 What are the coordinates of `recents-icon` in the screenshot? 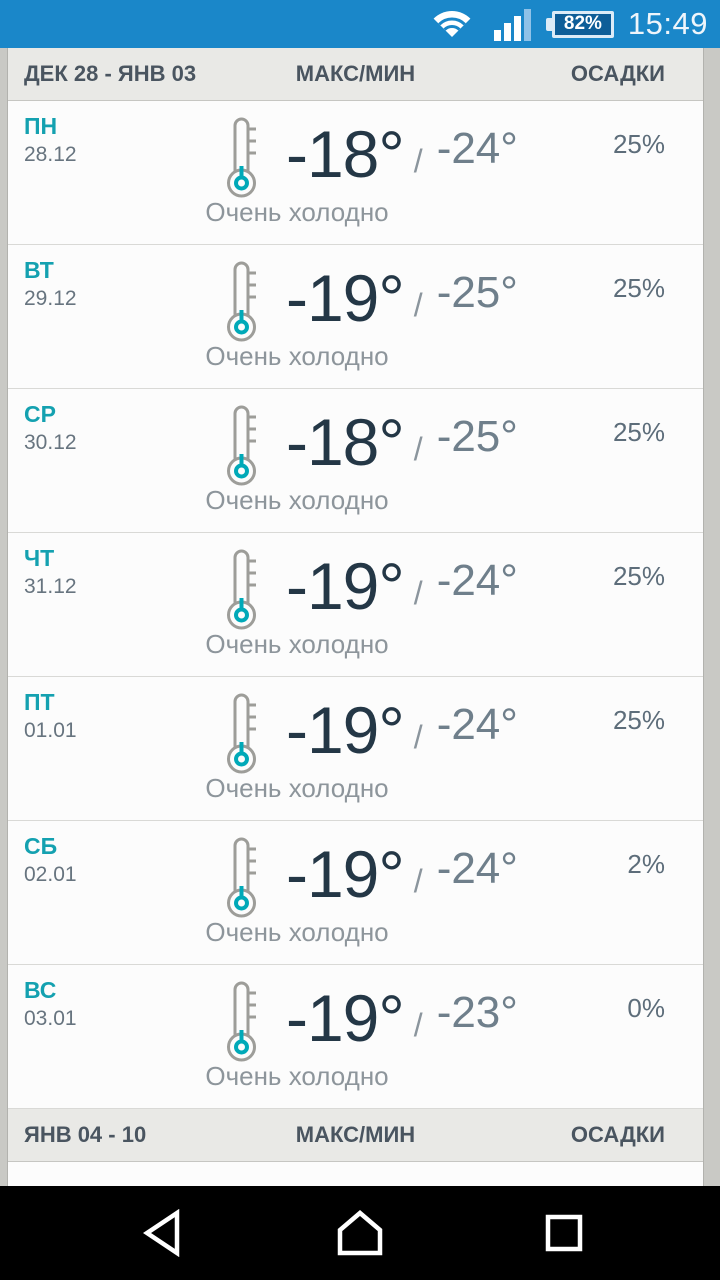 It's located at (564, 1233).